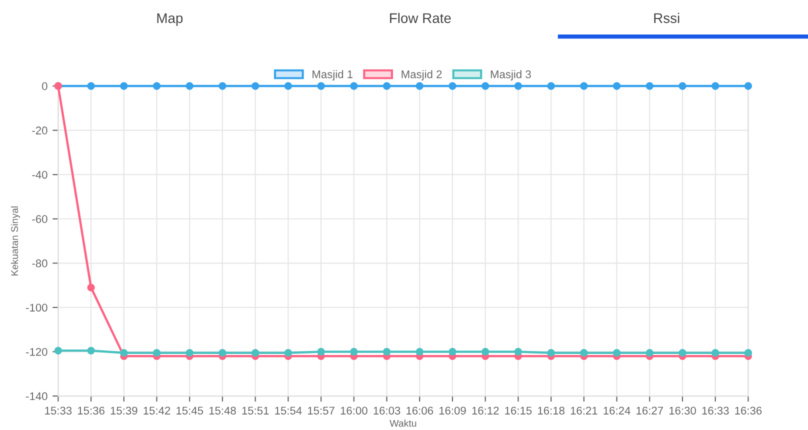 This screenshot has height=430, width=808. Describe the element at coordinates (40, 219) in the screenshot. I see `y-tick-label: -60` at that location.